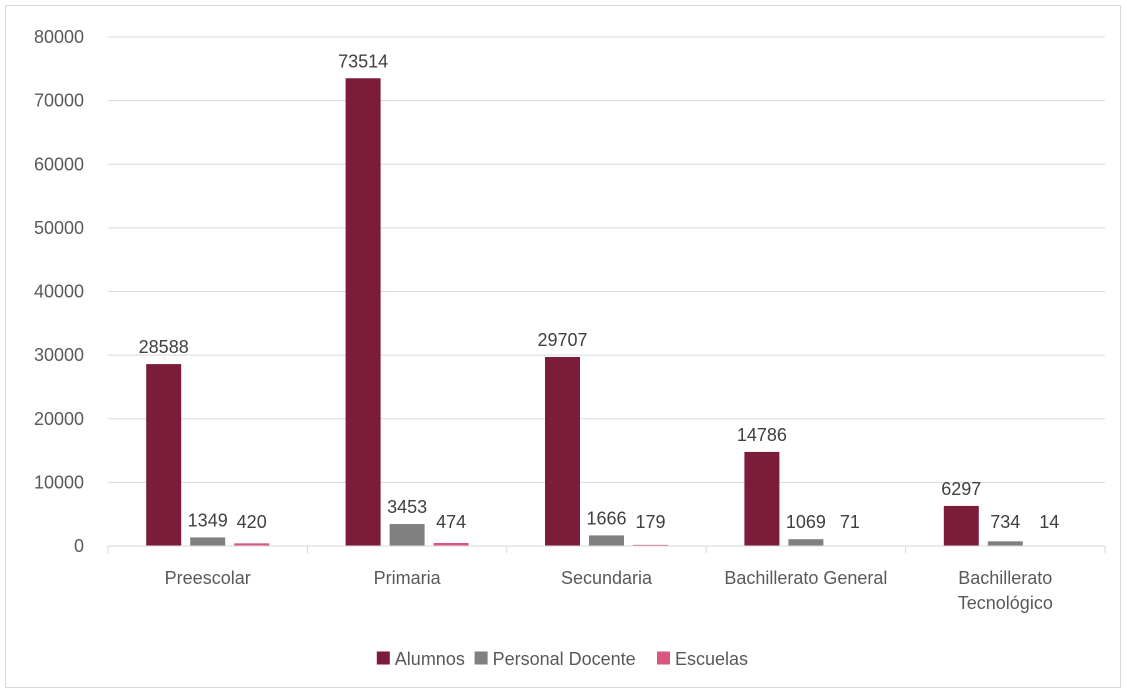 The image size is (1127, 694). What do you see at coordinates (850, 522) in the screenshot?
I see `data-label: 71` at bounding box center [850, 522].